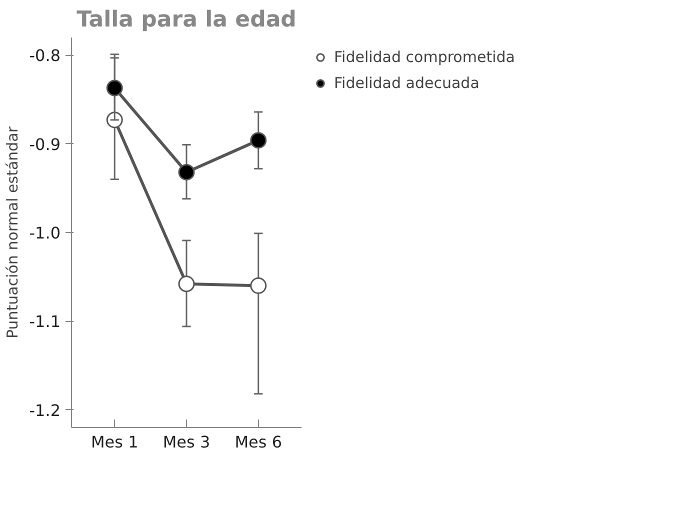 This screenshot has width=681, height=513. Describe the element at coordinates (186, 442) in the screenshot. I see `x-tick-label: Mes 3` at that location.